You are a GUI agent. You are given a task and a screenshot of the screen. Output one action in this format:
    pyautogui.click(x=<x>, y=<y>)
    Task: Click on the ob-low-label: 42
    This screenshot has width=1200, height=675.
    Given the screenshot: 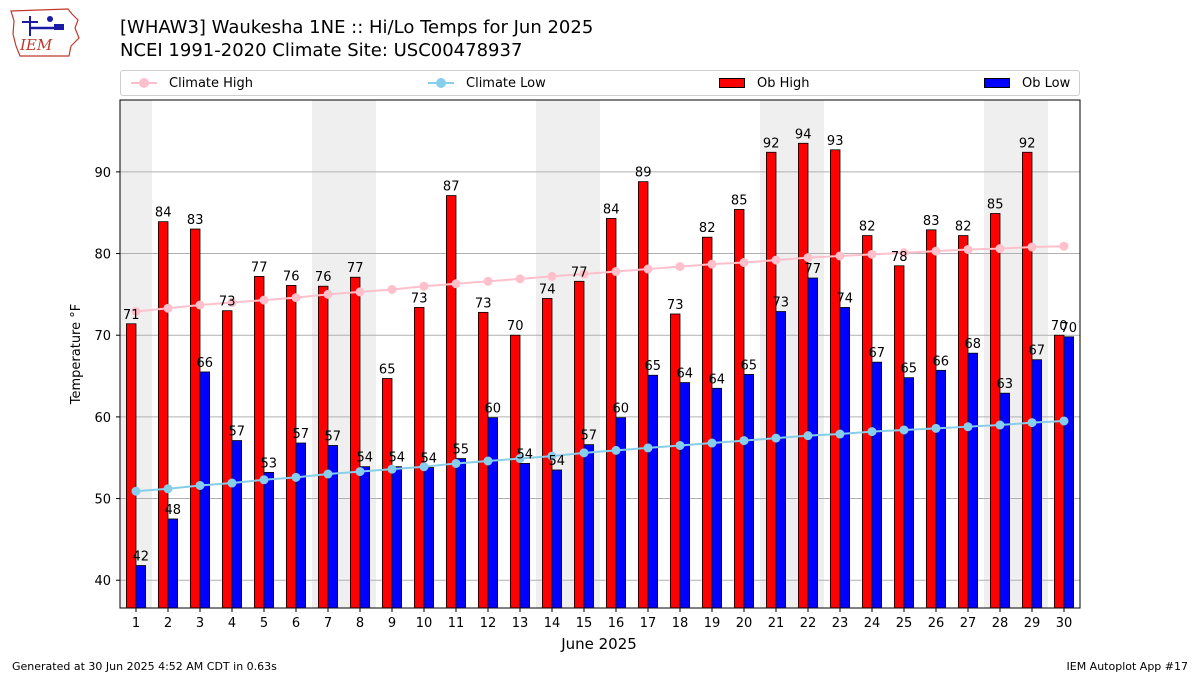 What is the action you would take?
    pyautogui.click(x=141, y=557)
    